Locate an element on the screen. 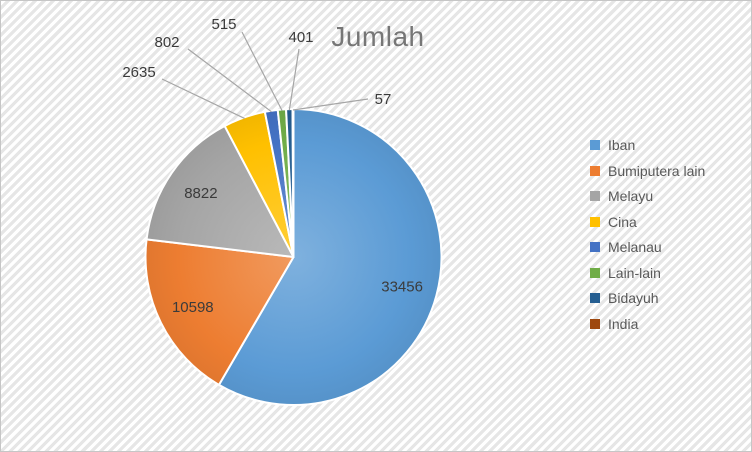  legend-swatch-india is located at coordinates (595, 323).